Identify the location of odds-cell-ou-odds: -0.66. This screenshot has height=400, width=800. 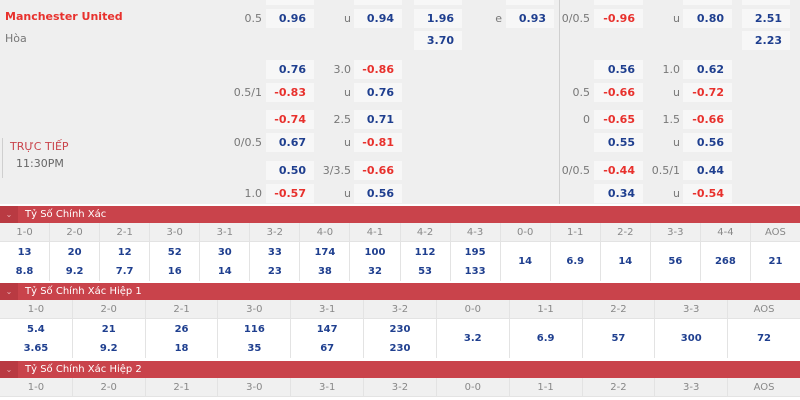
(378, 170).